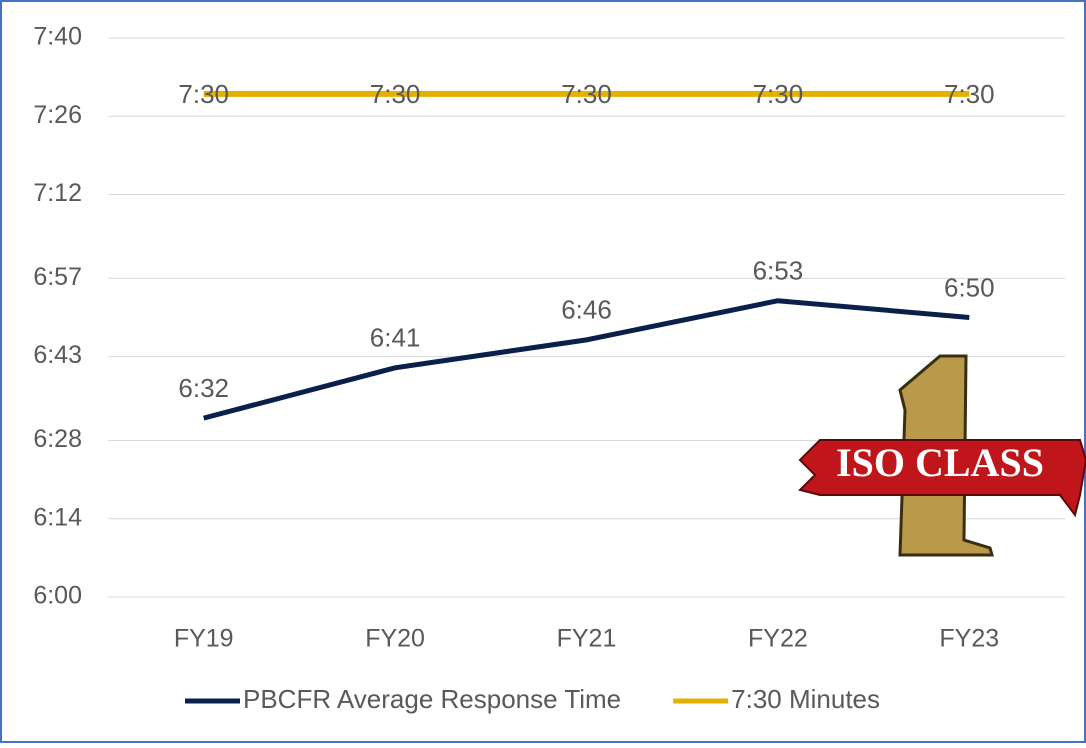 The image size is (1086, 748). What do you see at coordinates (57, 193) in the screenshot?
I see `y-tick-label: 7:12` at bounding box center [57, 193].